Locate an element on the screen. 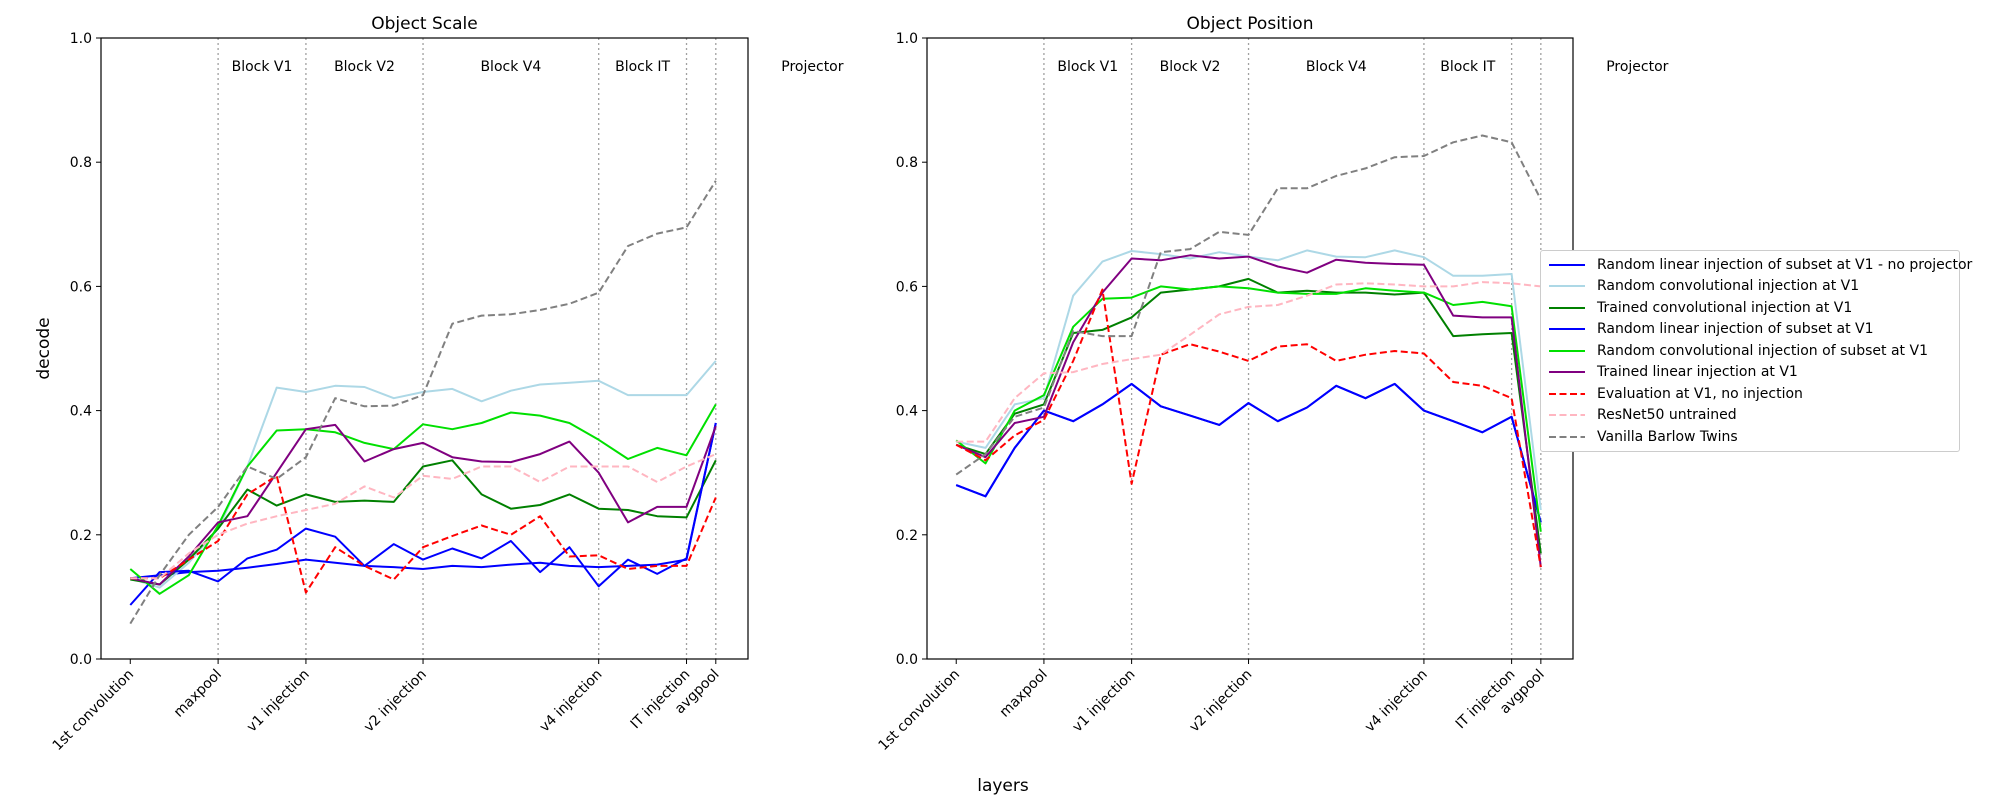 The height and width of the screenshot is (800, 2000). legend-label: Evaluation at V1, no injection is located at coordinates (1700, 393).